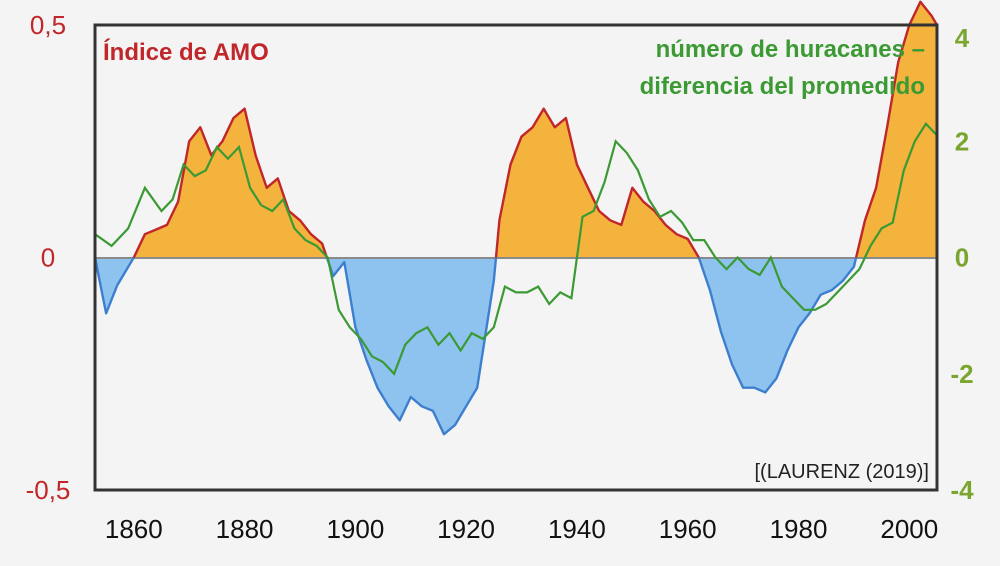 This screenshot has width=1000, height=566. Describe the element at coordinates (48, 490) in the screenshot. I see `left-tick-label-2: -0,5` at that location.